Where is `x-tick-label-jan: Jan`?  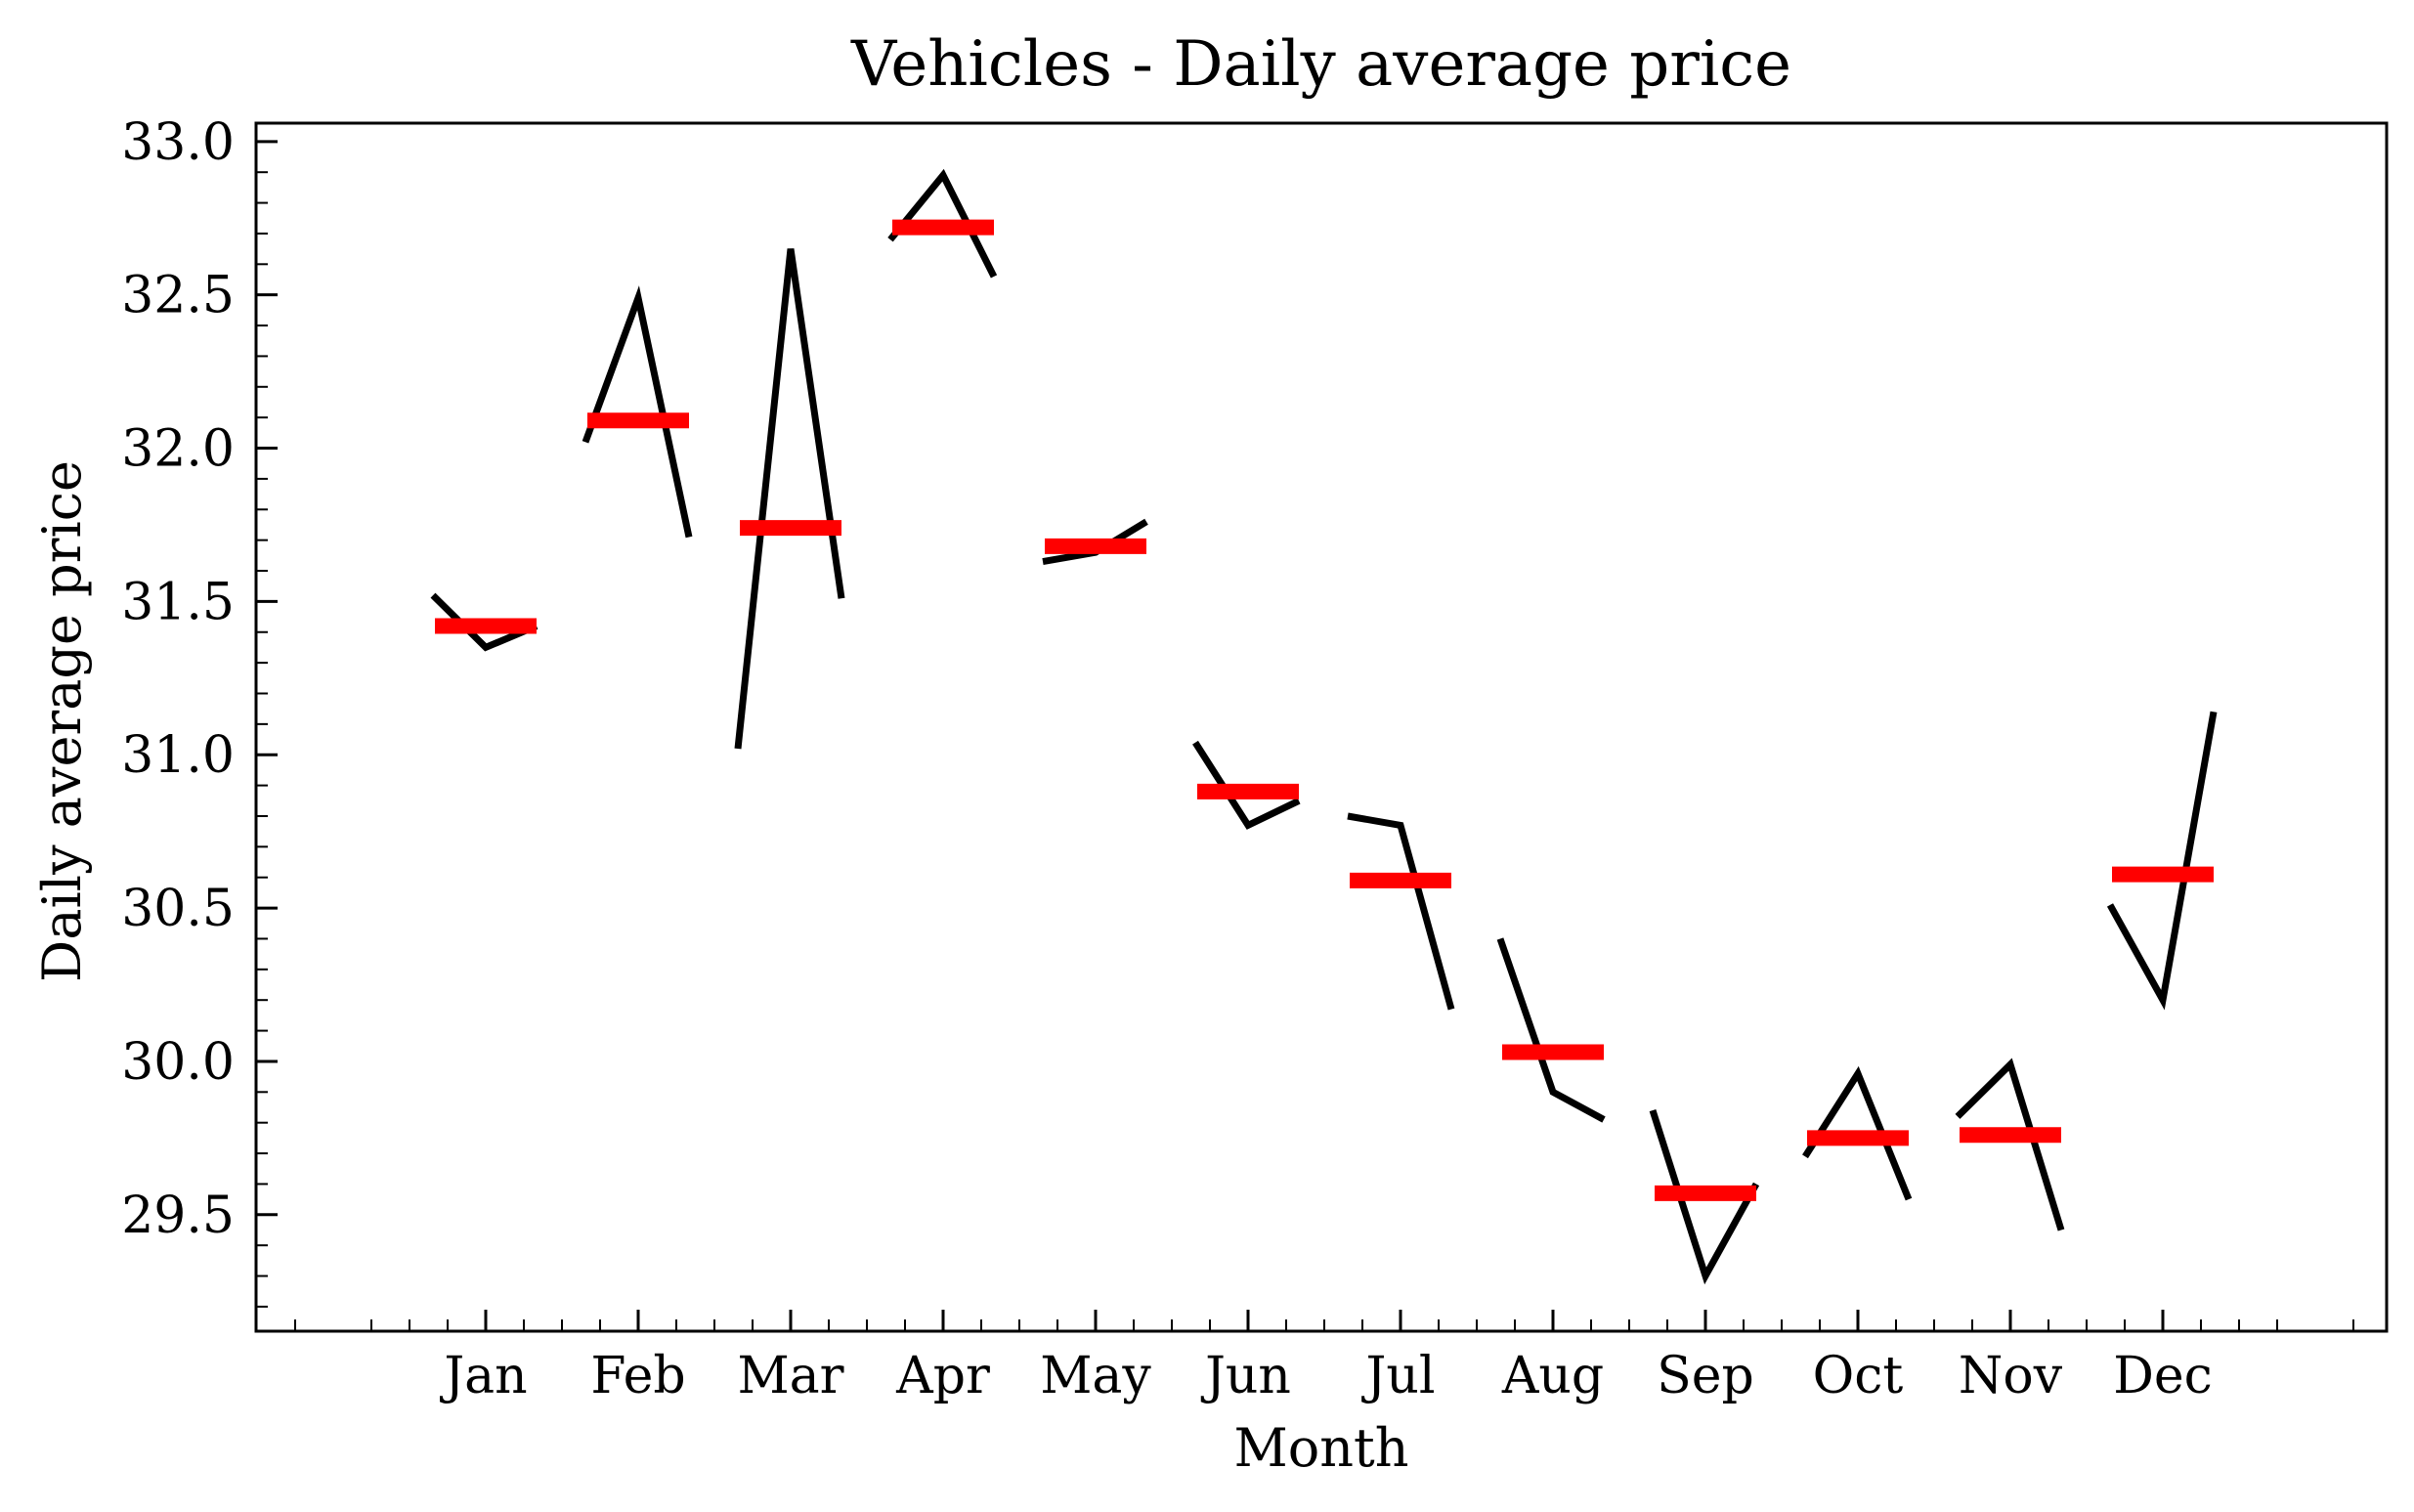
x-tick-label-jan: Jan is located at coordinates (483, 1376).